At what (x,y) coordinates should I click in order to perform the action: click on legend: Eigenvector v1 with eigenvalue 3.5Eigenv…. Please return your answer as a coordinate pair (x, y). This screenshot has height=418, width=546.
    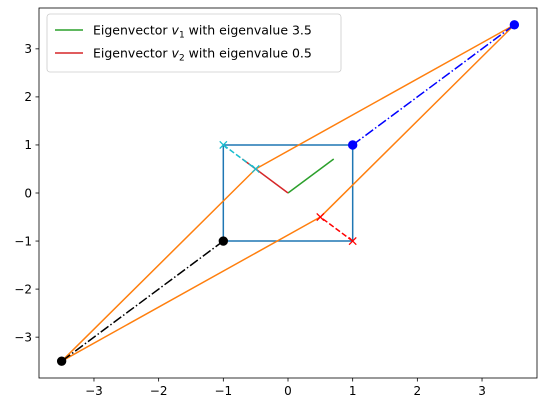
    Looking at the image, I should click on (194, 43).